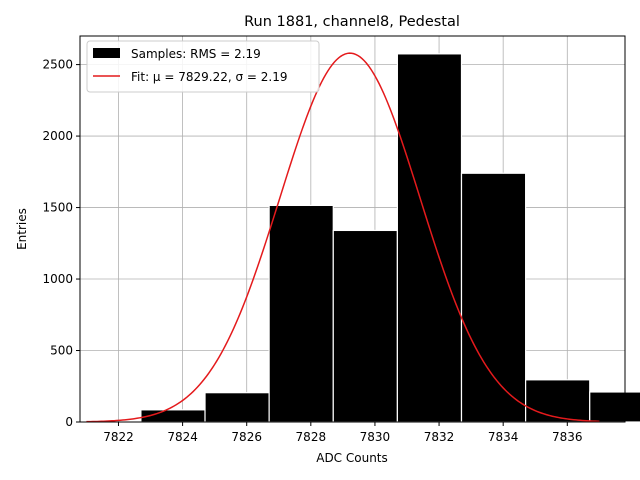  I want to click on x-tick-label: 7826, so click(246, 437).